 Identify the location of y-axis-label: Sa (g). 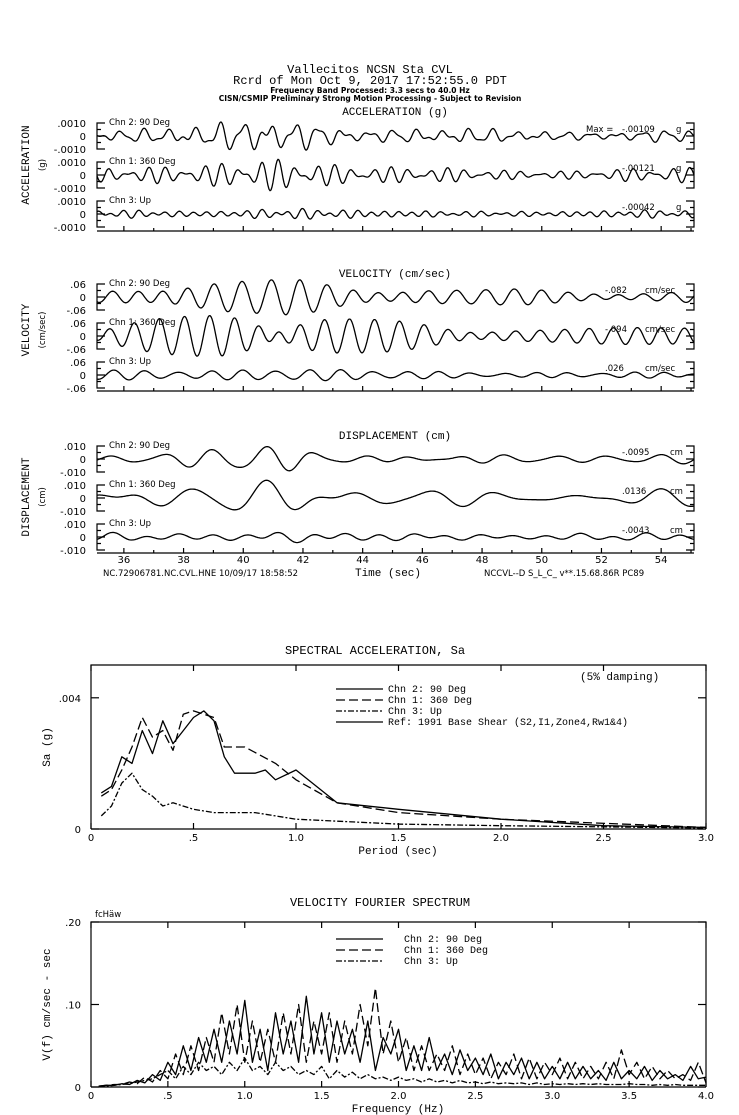
(48, 747).